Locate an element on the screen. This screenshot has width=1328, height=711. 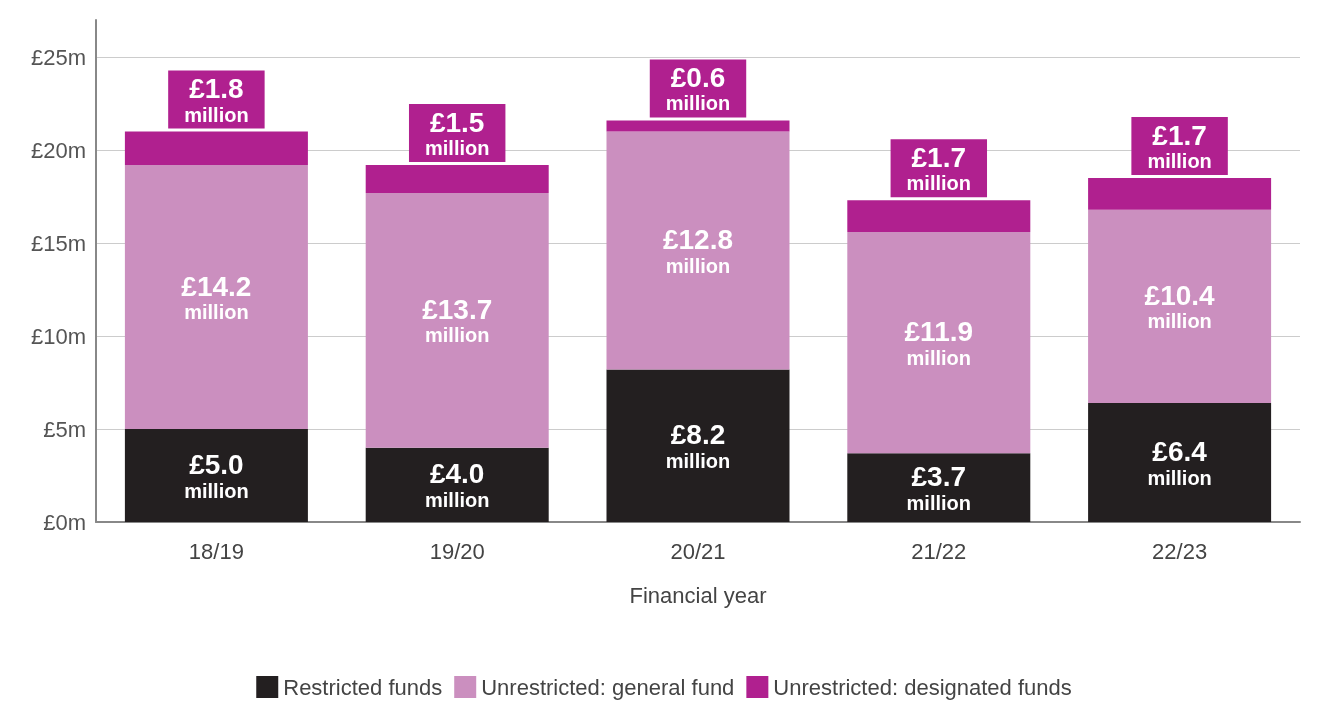
legend-label: Unrestricted: general fund is located at coordinates (608, 687).